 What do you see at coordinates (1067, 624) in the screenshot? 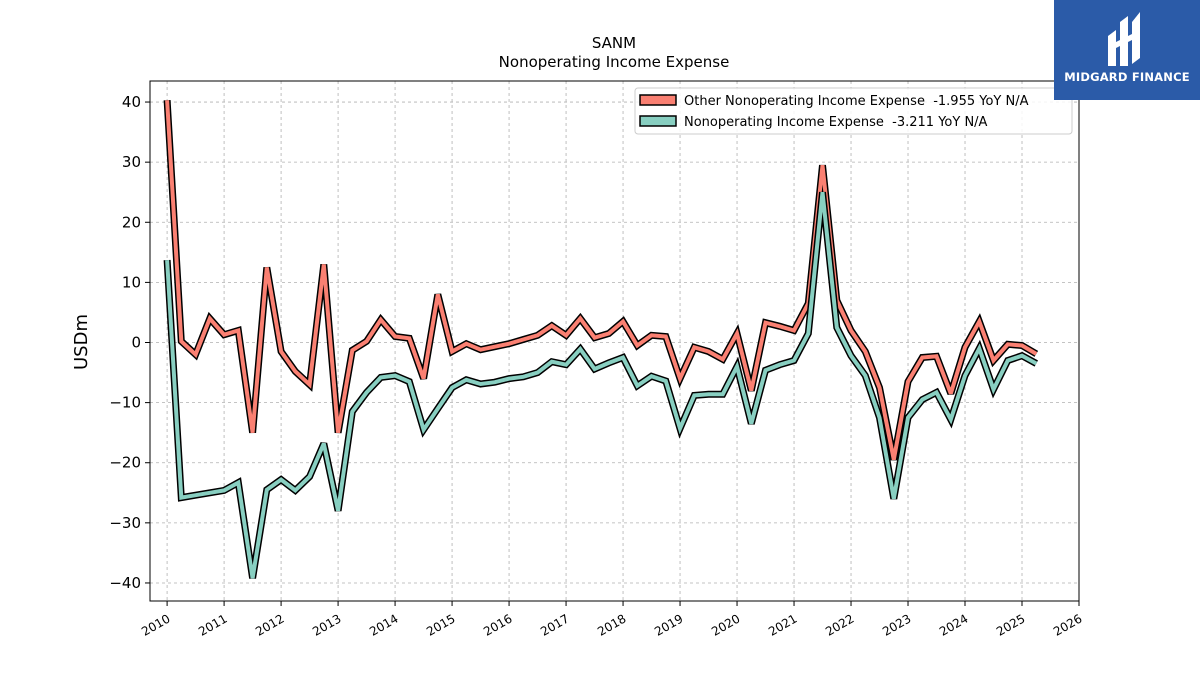
I see `x-tick-label: 2026` at bounding box center [1067, 624].